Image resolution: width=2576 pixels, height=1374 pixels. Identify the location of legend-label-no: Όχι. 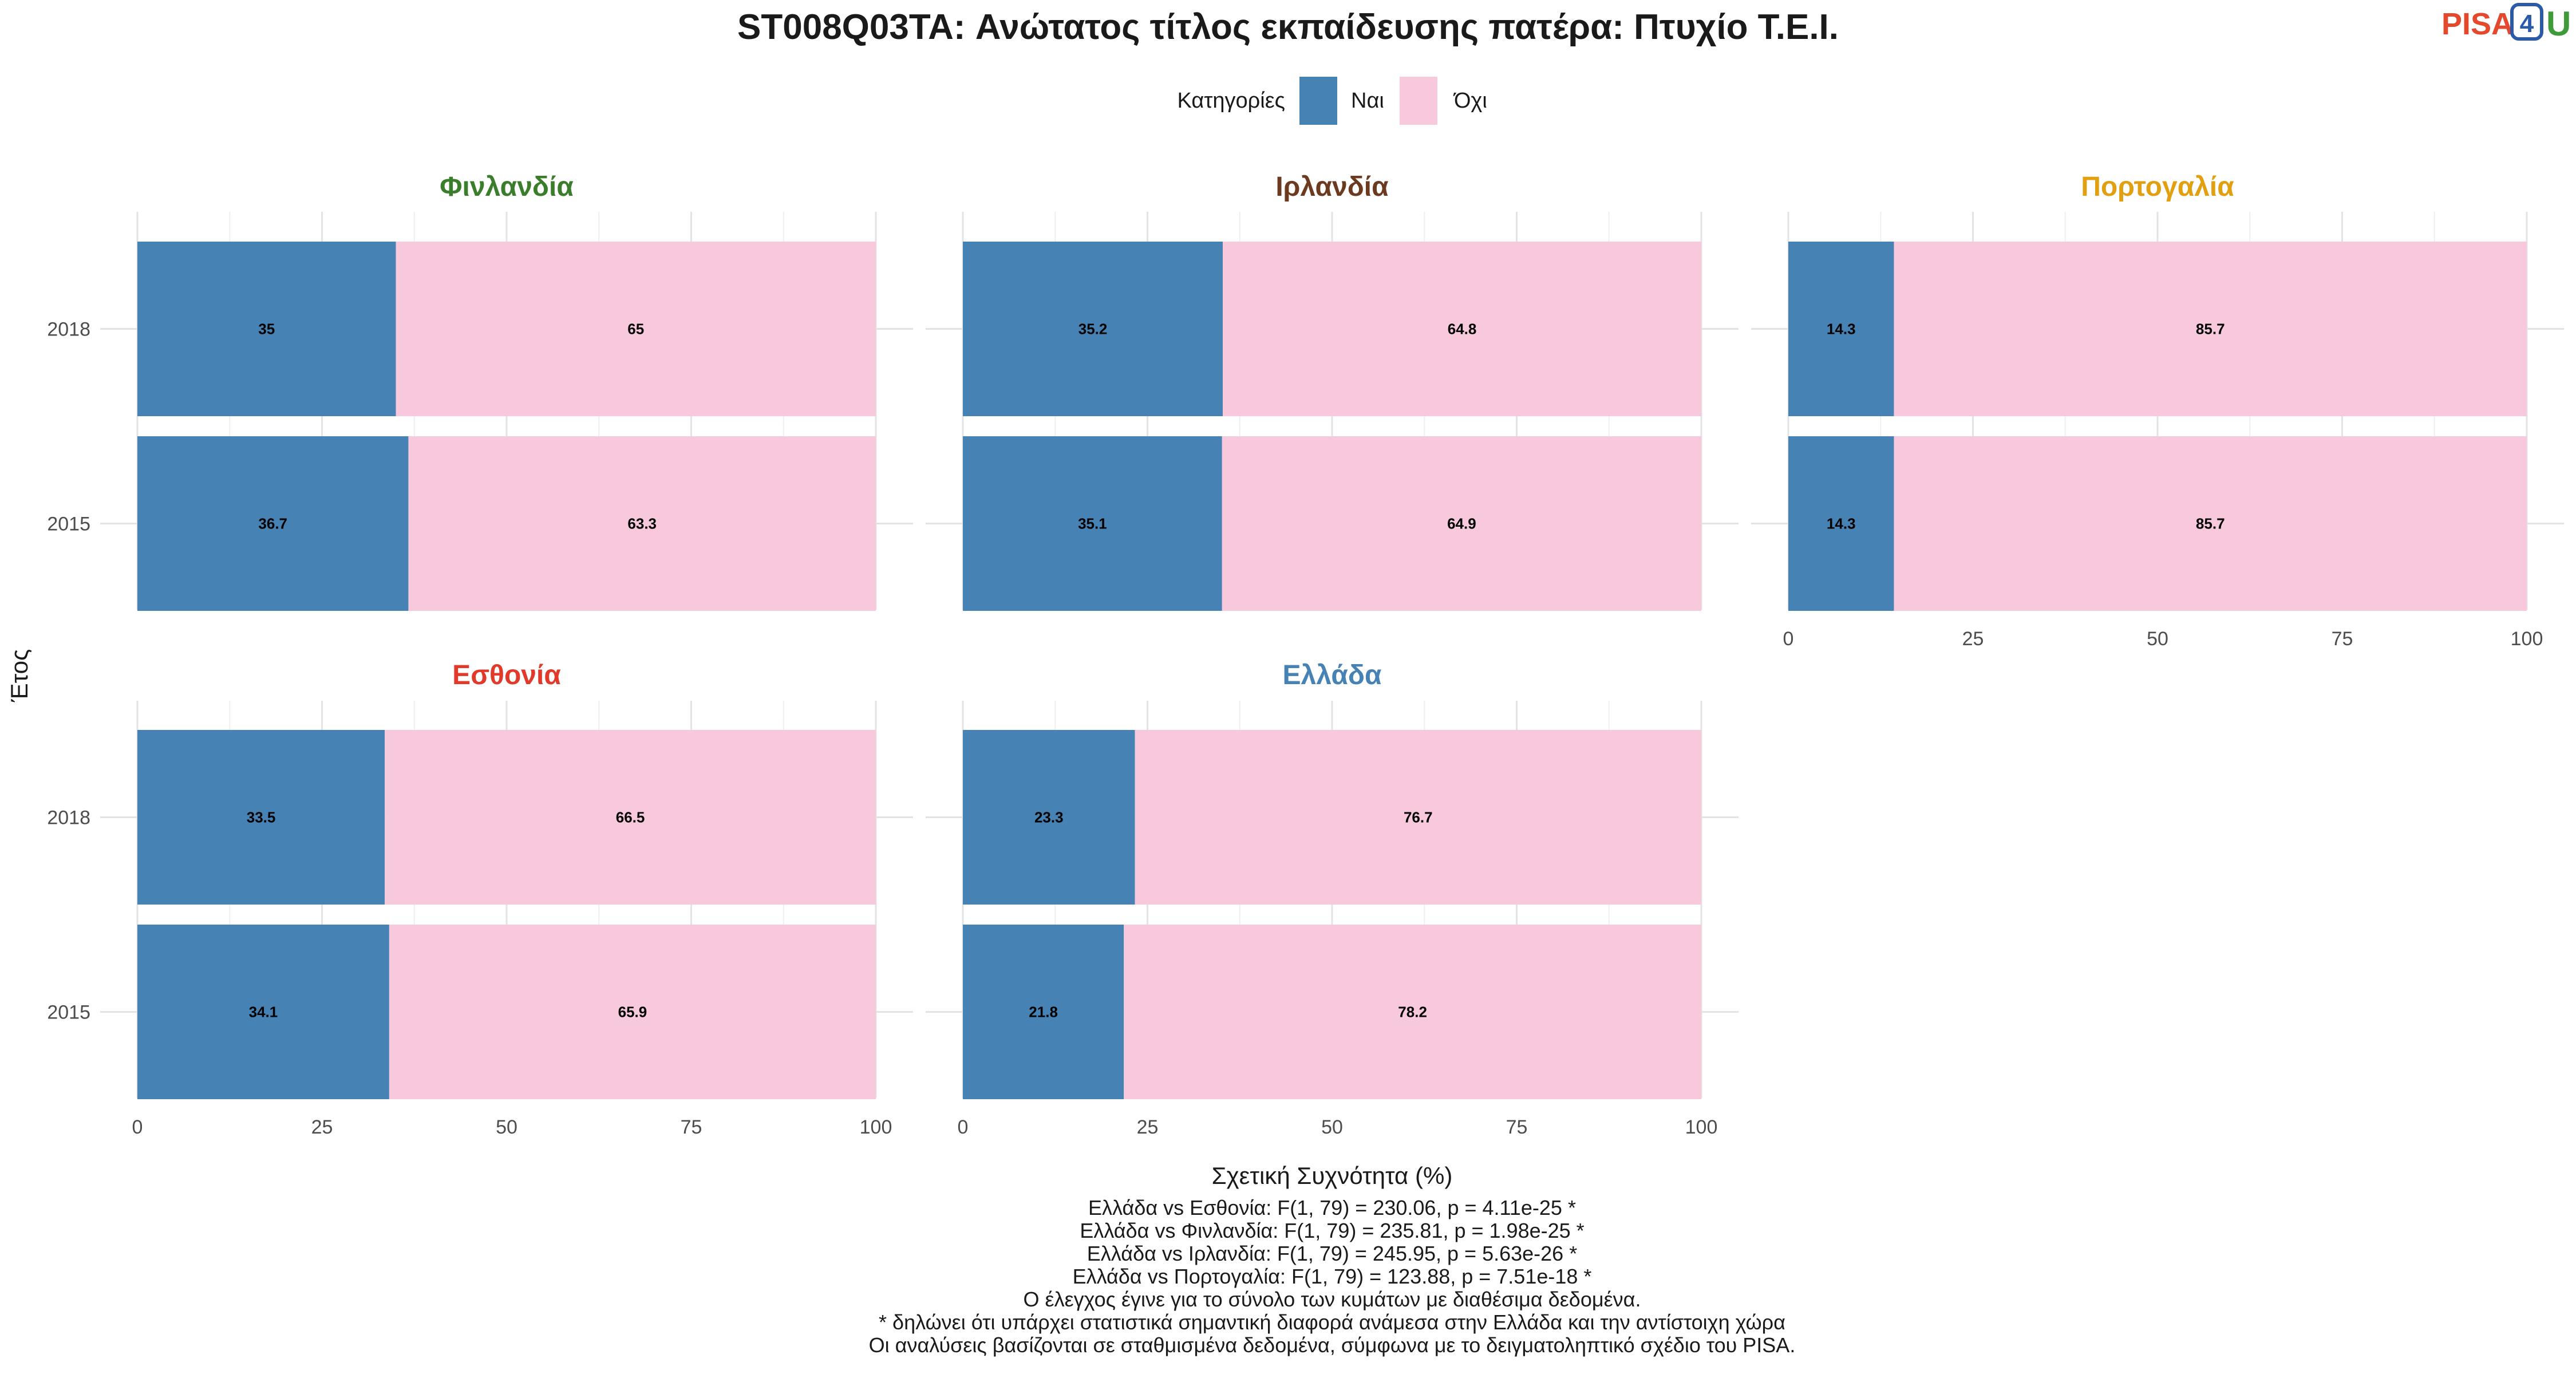
(1470, 101).